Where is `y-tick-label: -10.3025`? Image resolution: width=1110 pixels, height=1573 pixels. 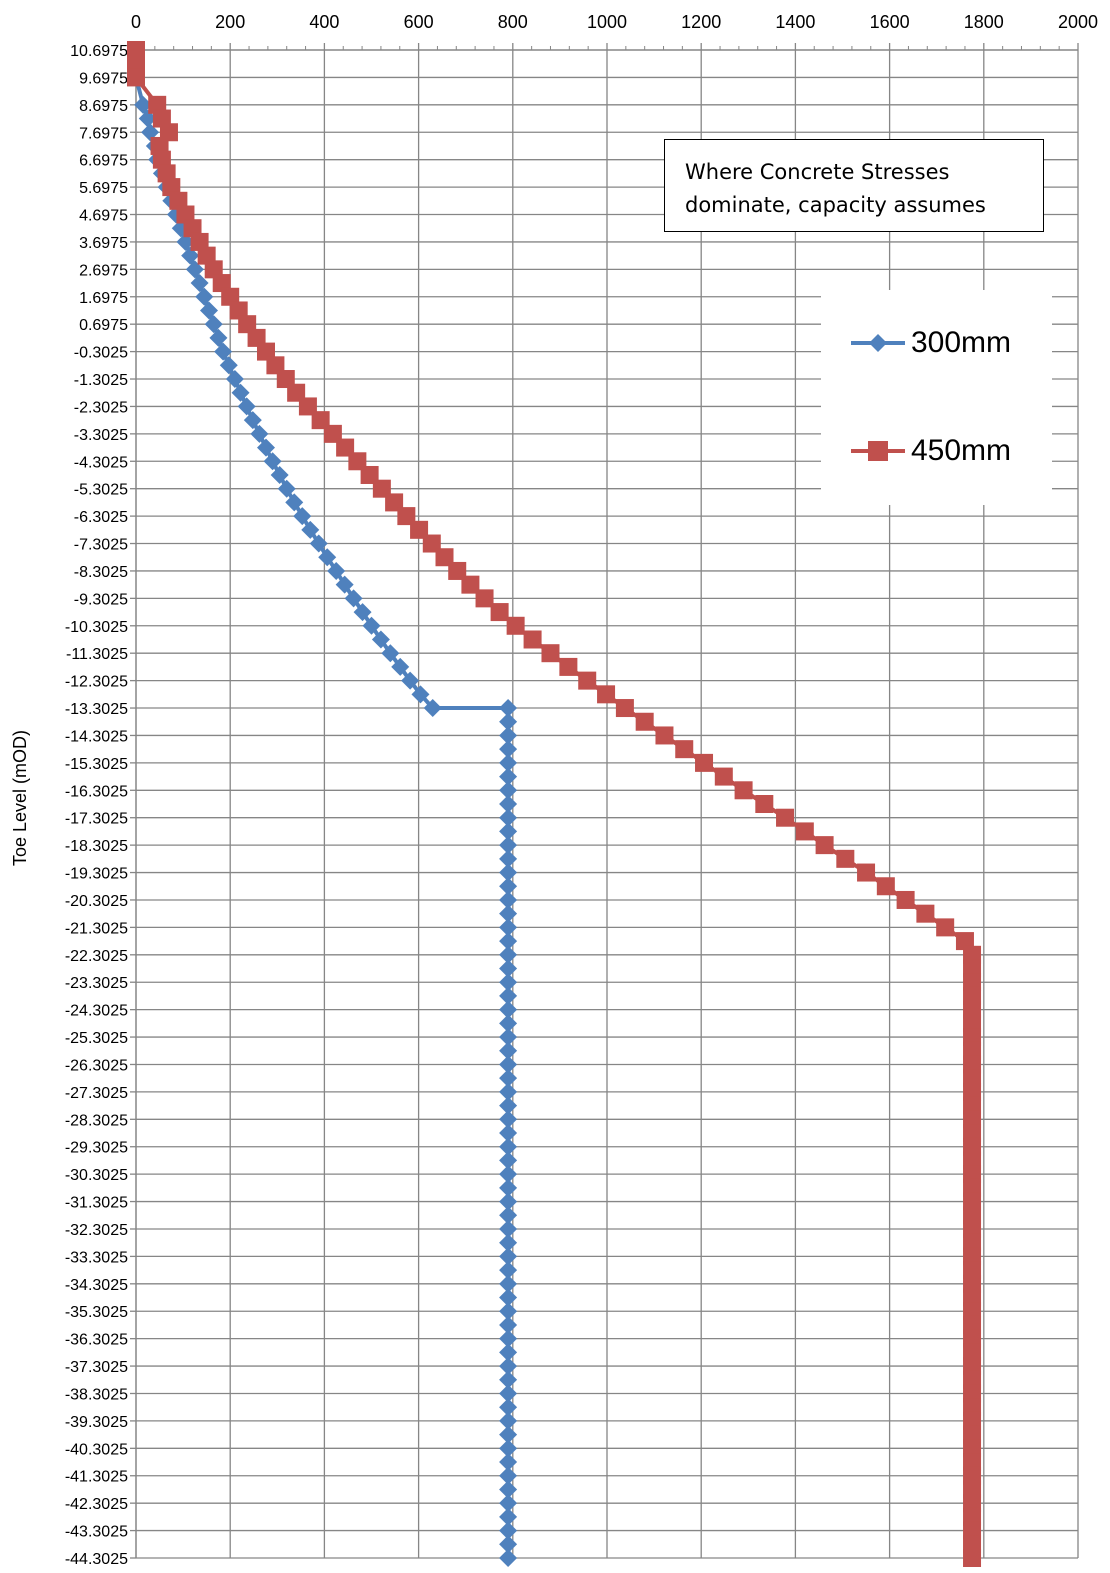
y-tick-label: -10.3025 is located at coordinates (96, 627).